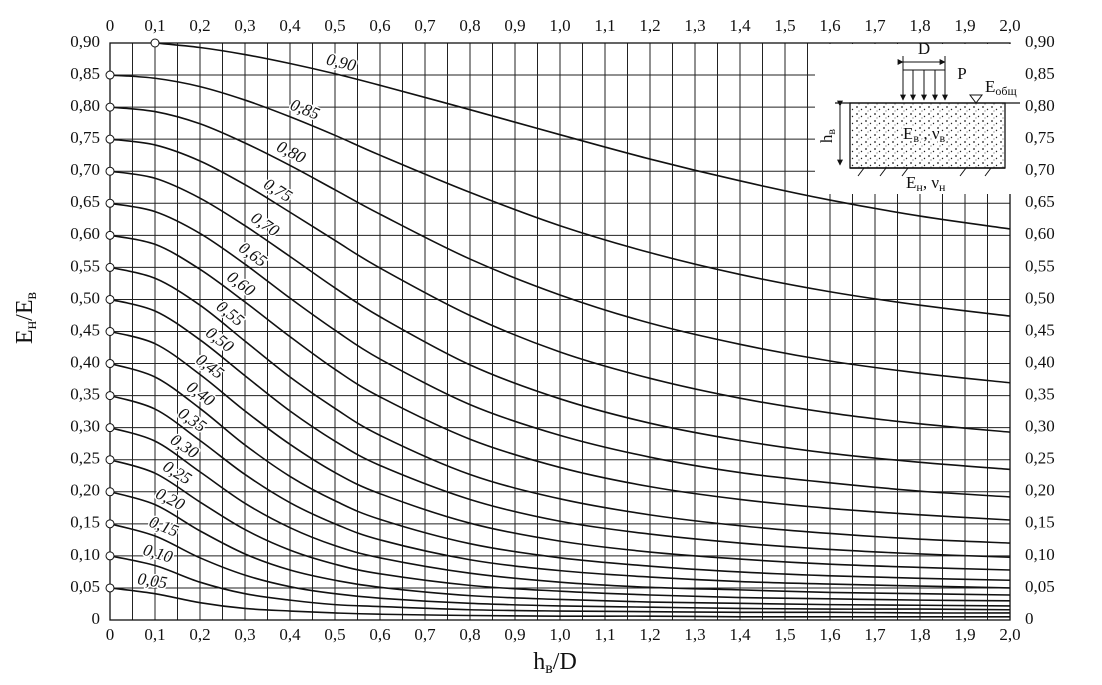  What do you see at coordinates (85, 73) in the screenshot?
I see `y-tick-label: 0,85` at bounding box center [85, 73].